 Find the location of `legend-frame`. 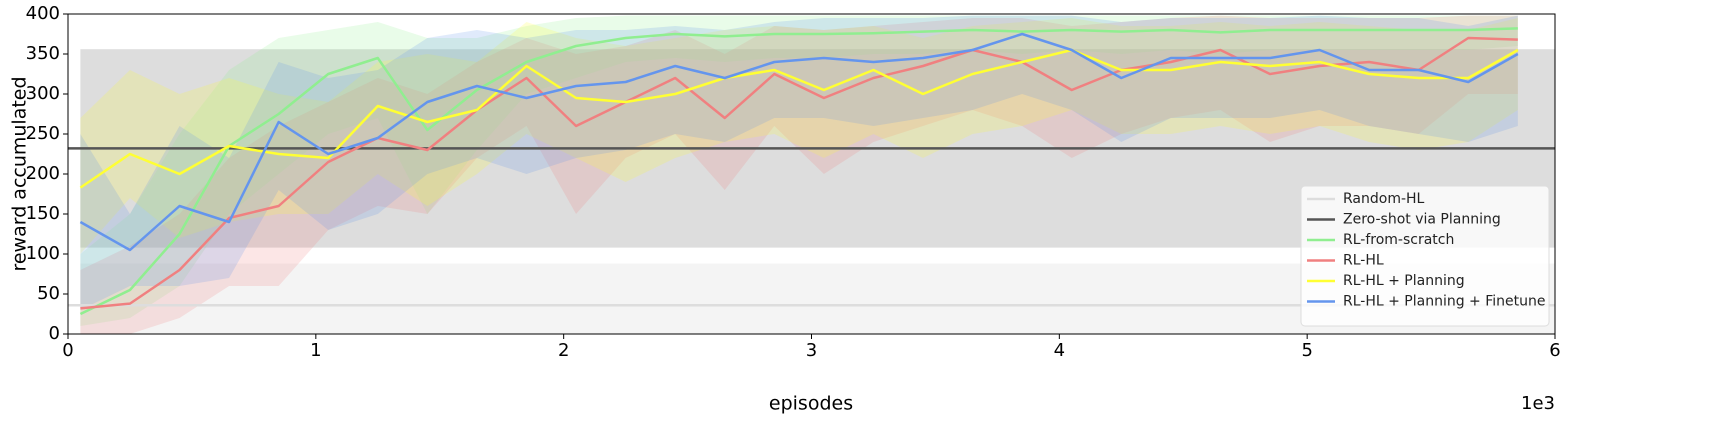

legend-frame is located at coordinates (1425, 256).